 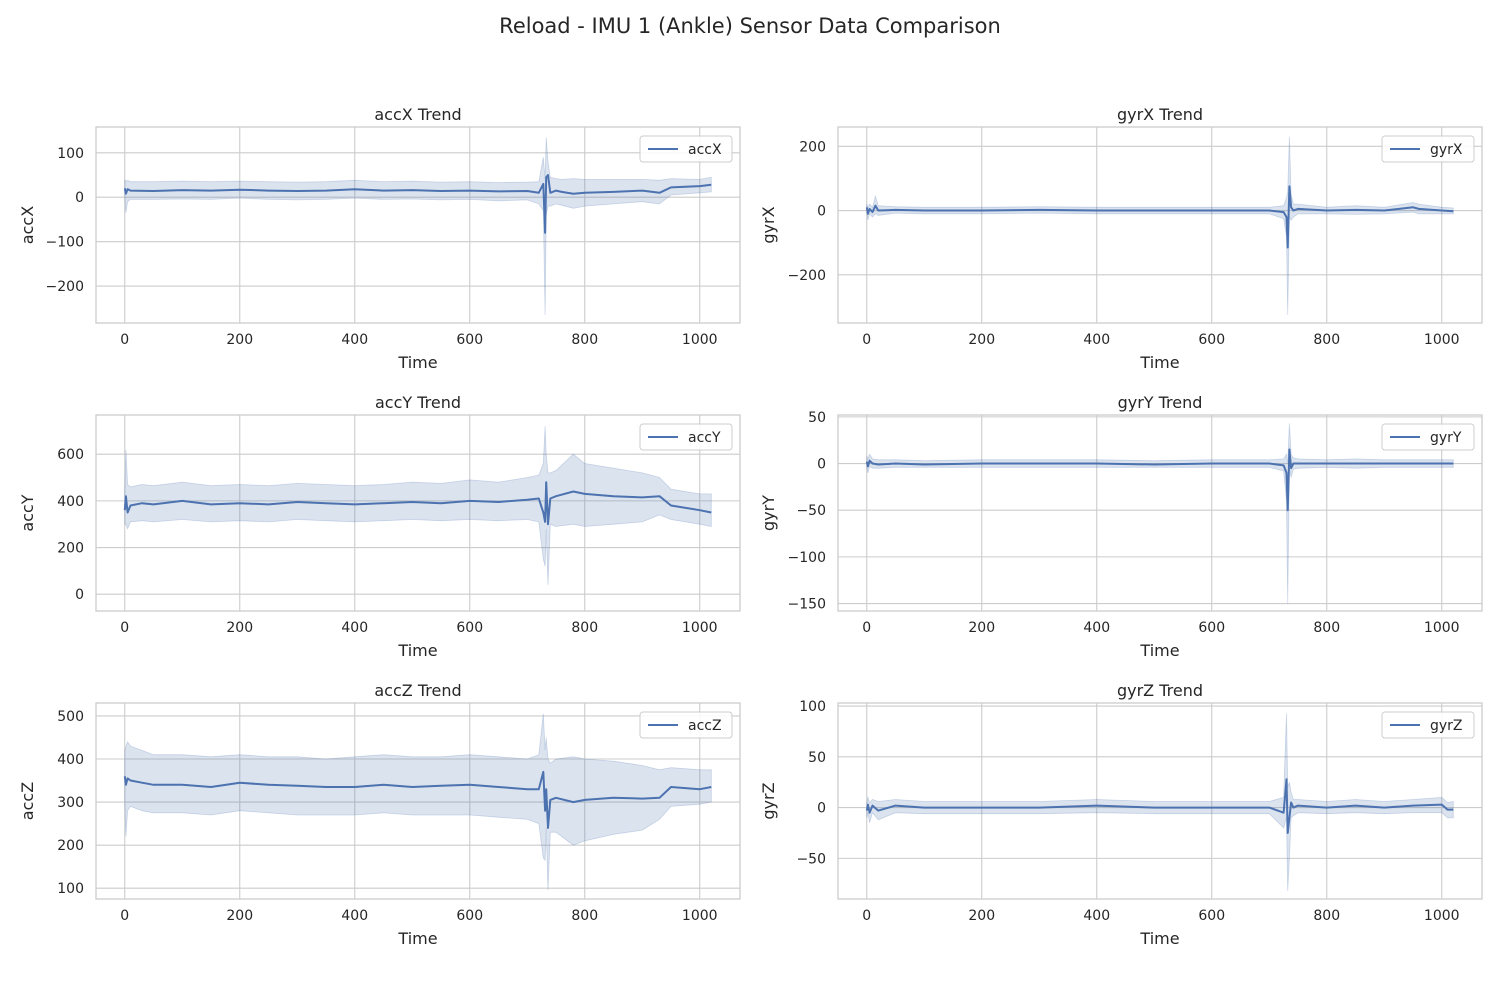 I want to click on gyrx-chart-title: gyrX Trend, so click(x=1160, y=114).